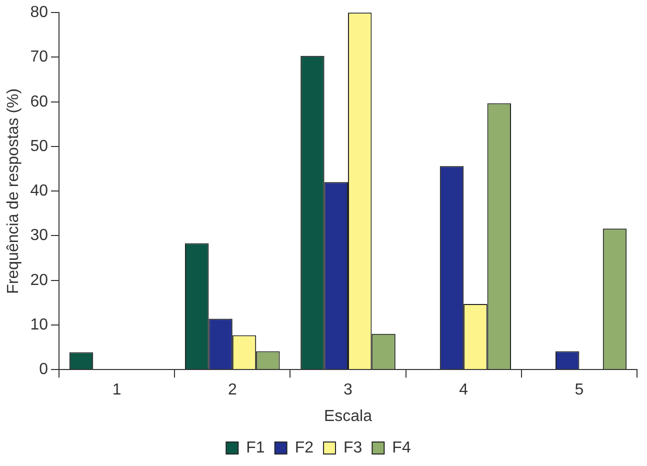 The width and height of the screenshot is (647, 466). I want to click on y-tick-label: 50, so click(39, 146).